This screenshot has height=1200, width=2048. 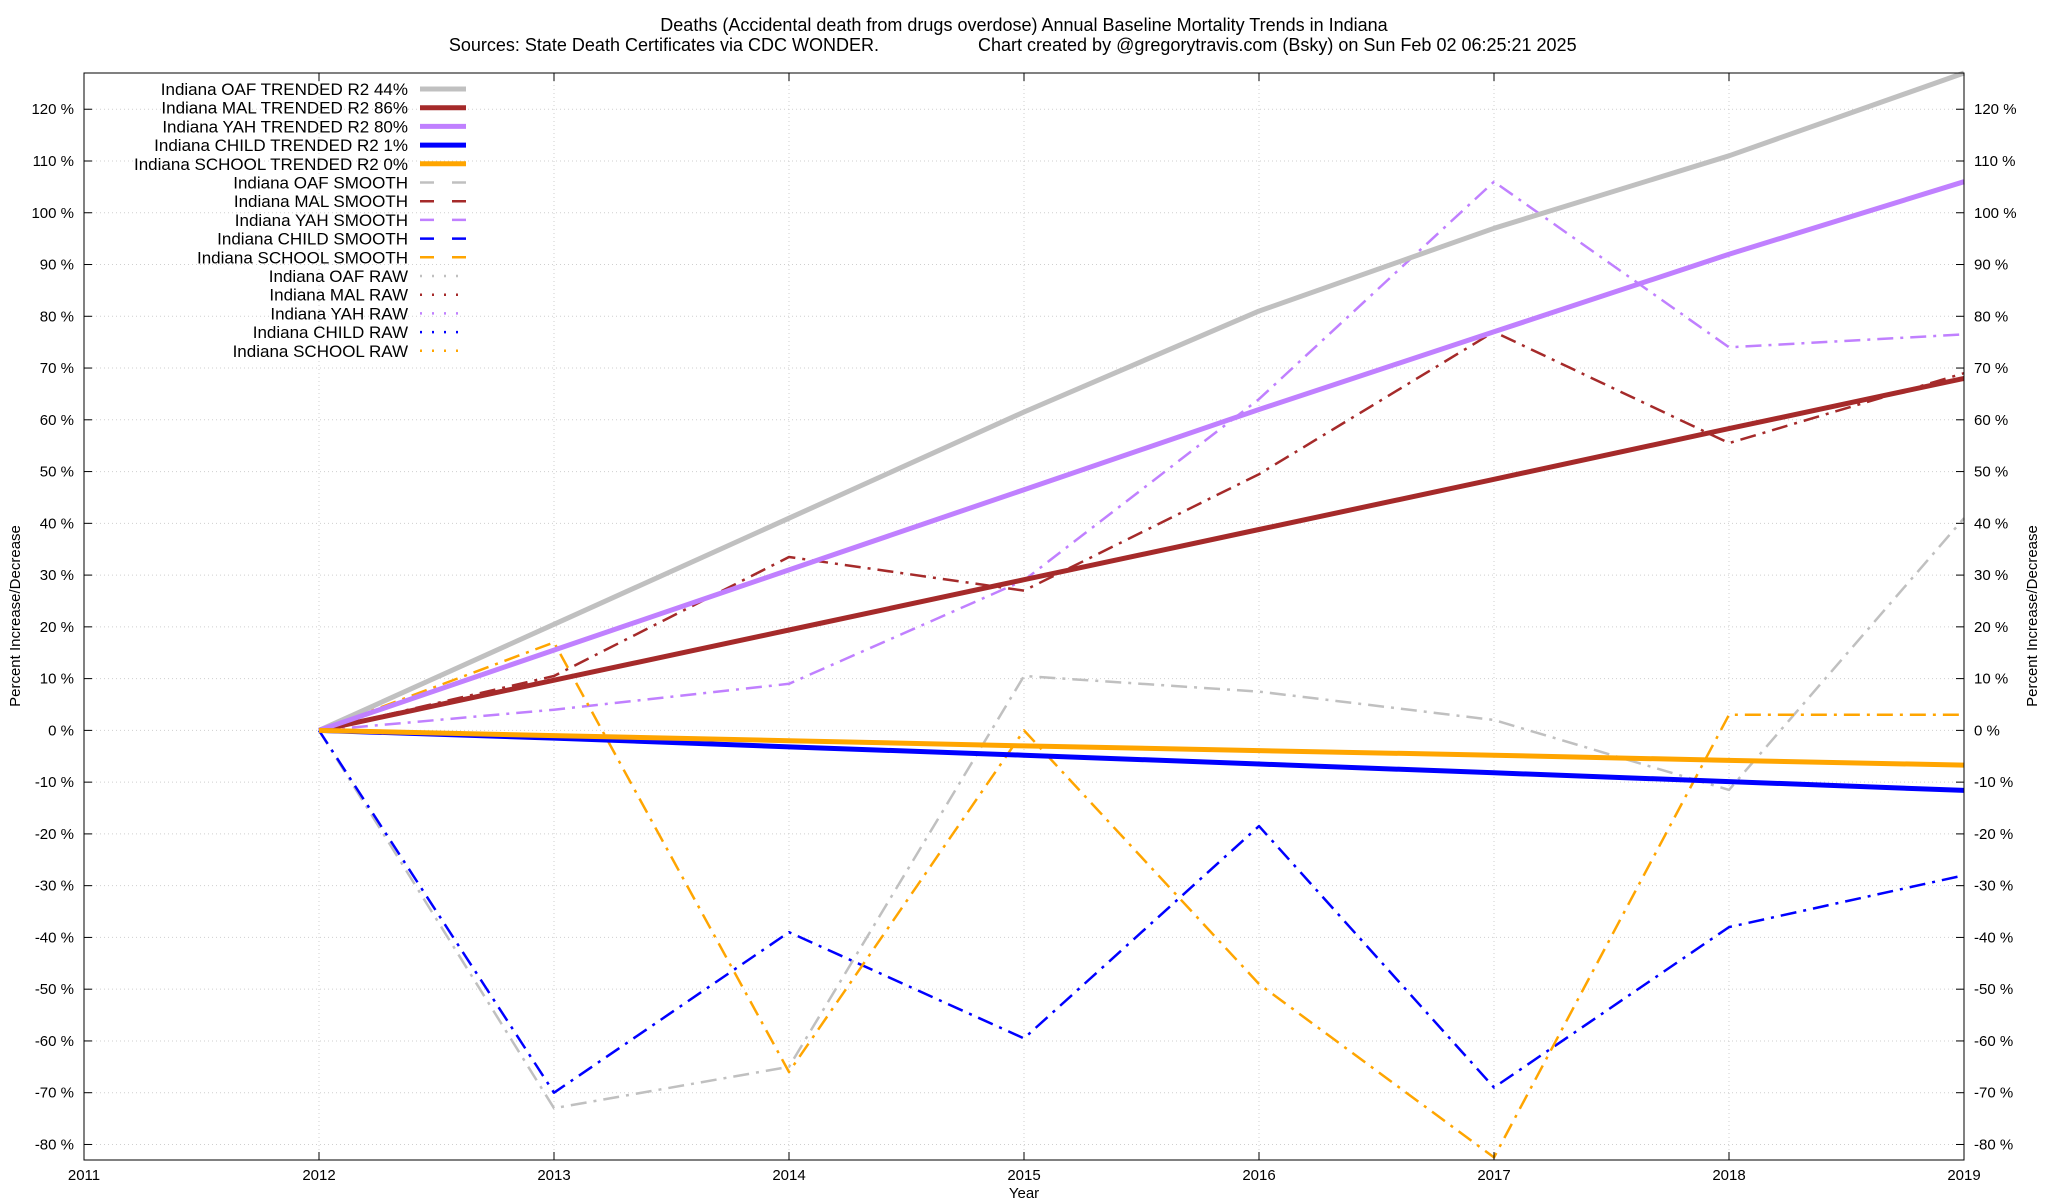 I want to click on y-tick-label-right: 0 %, so click(x=1987, y=730).